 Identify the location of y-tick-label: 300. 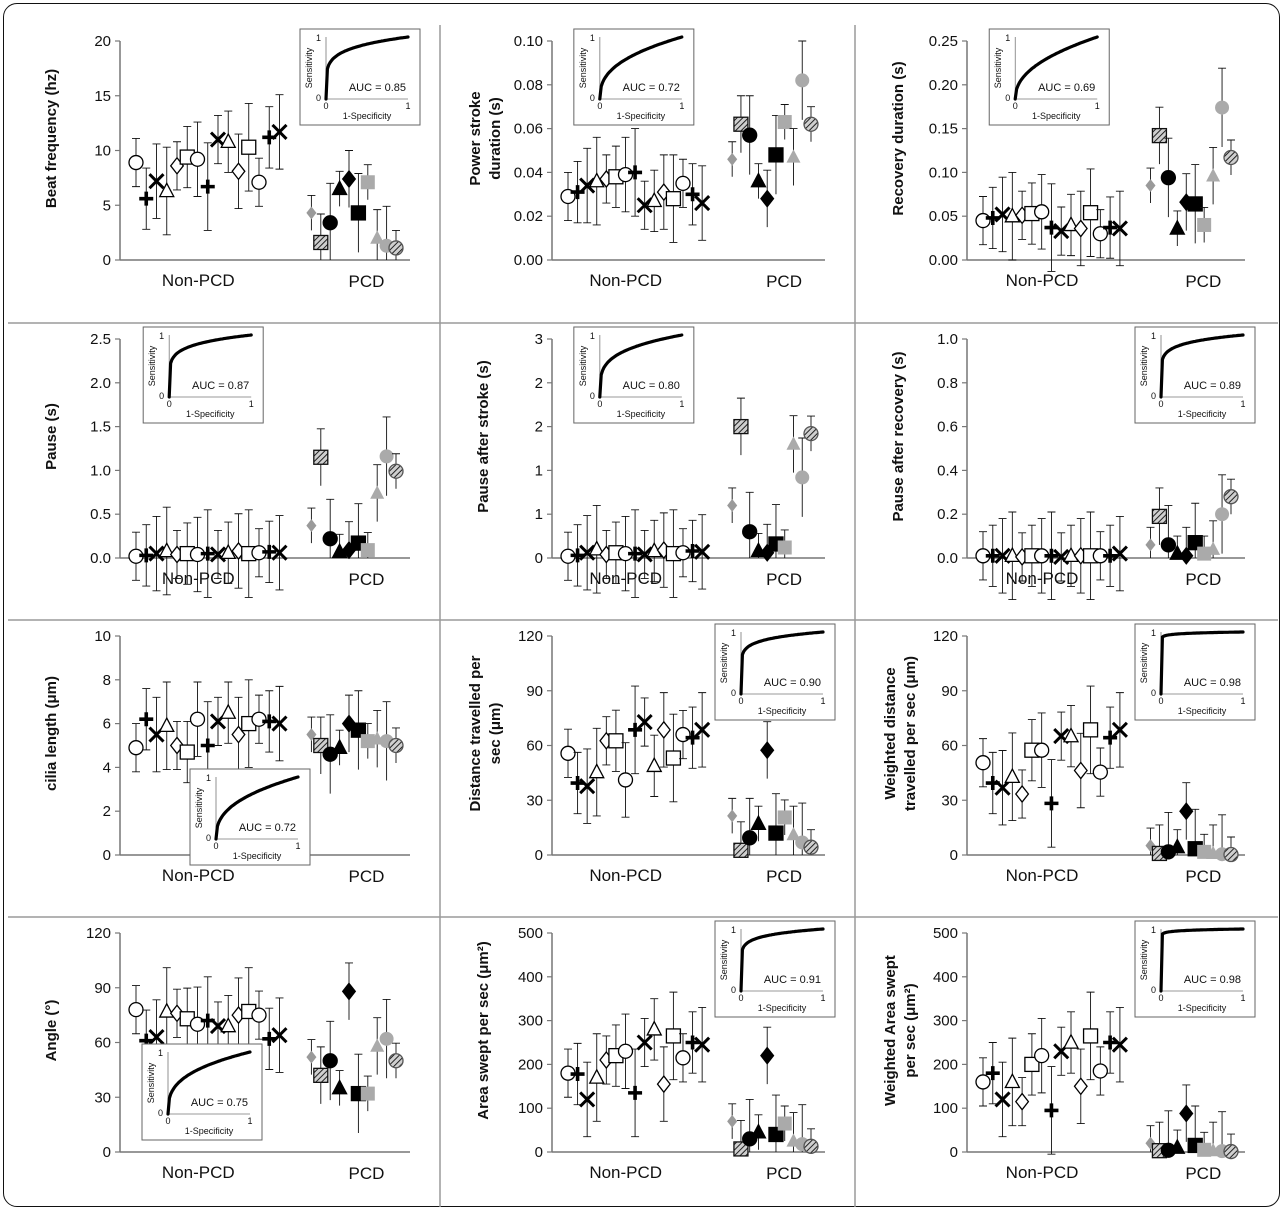
(530, 1021).